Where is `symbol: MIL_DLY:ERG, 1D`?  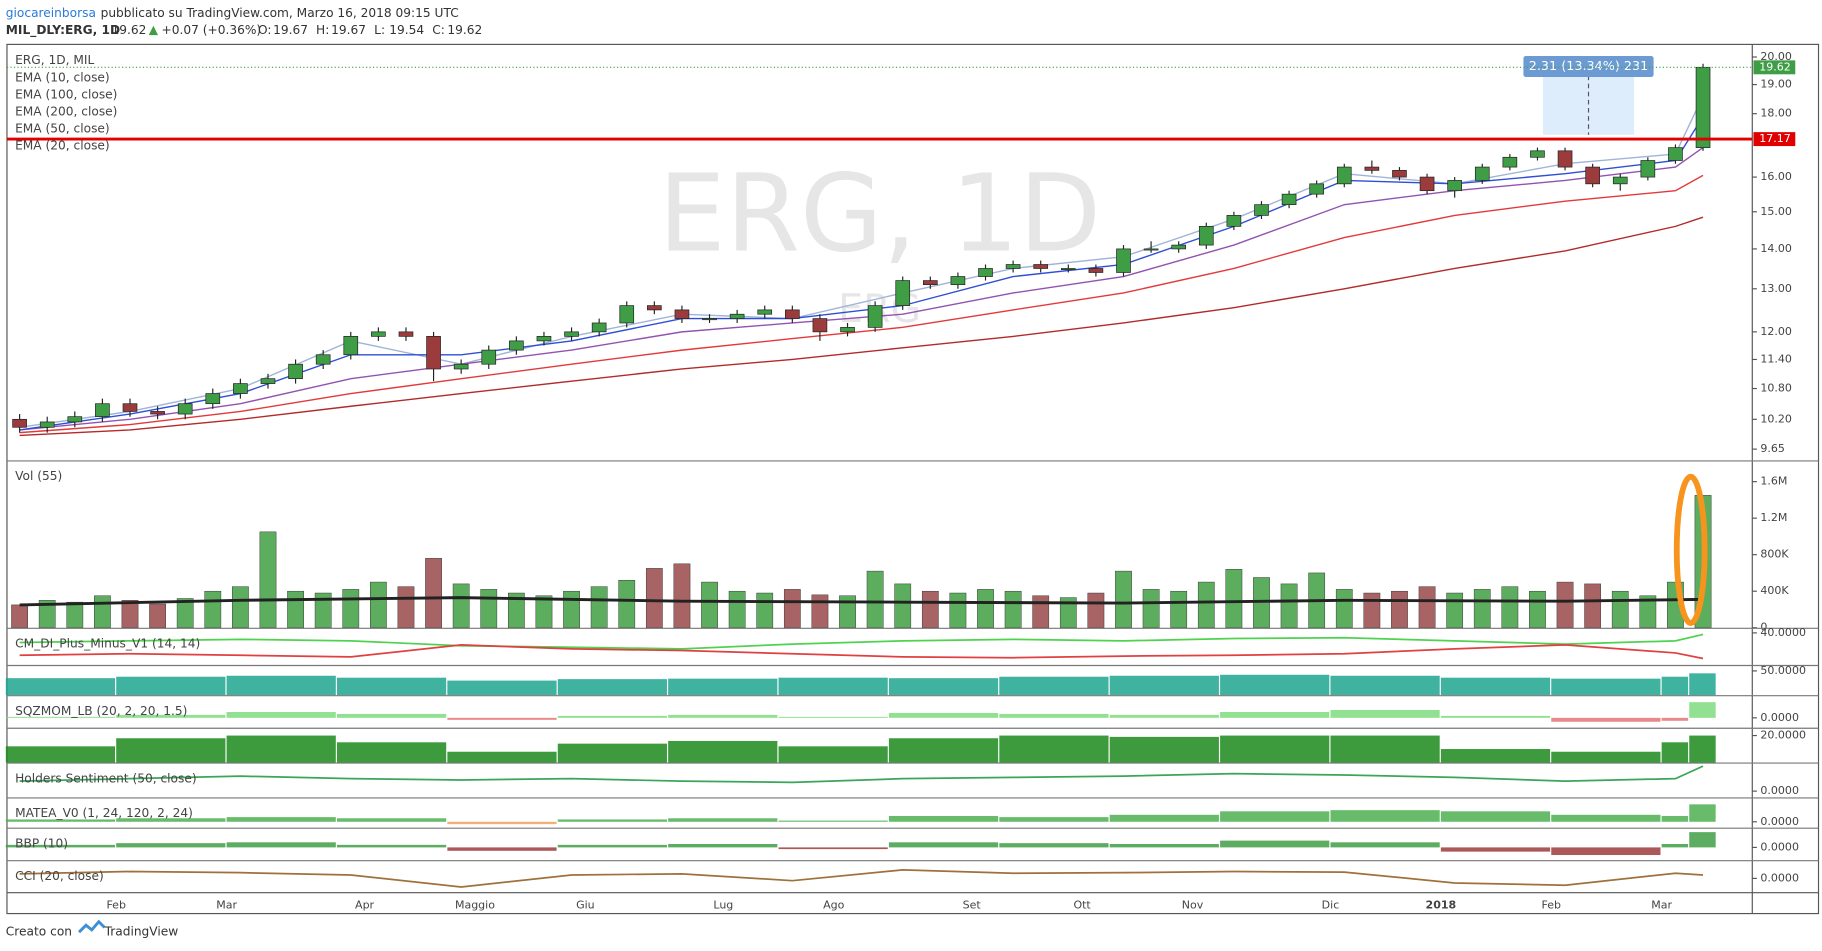 symbol: MIL_DLY:ERG, 1D is located at coordinates (63, 30).